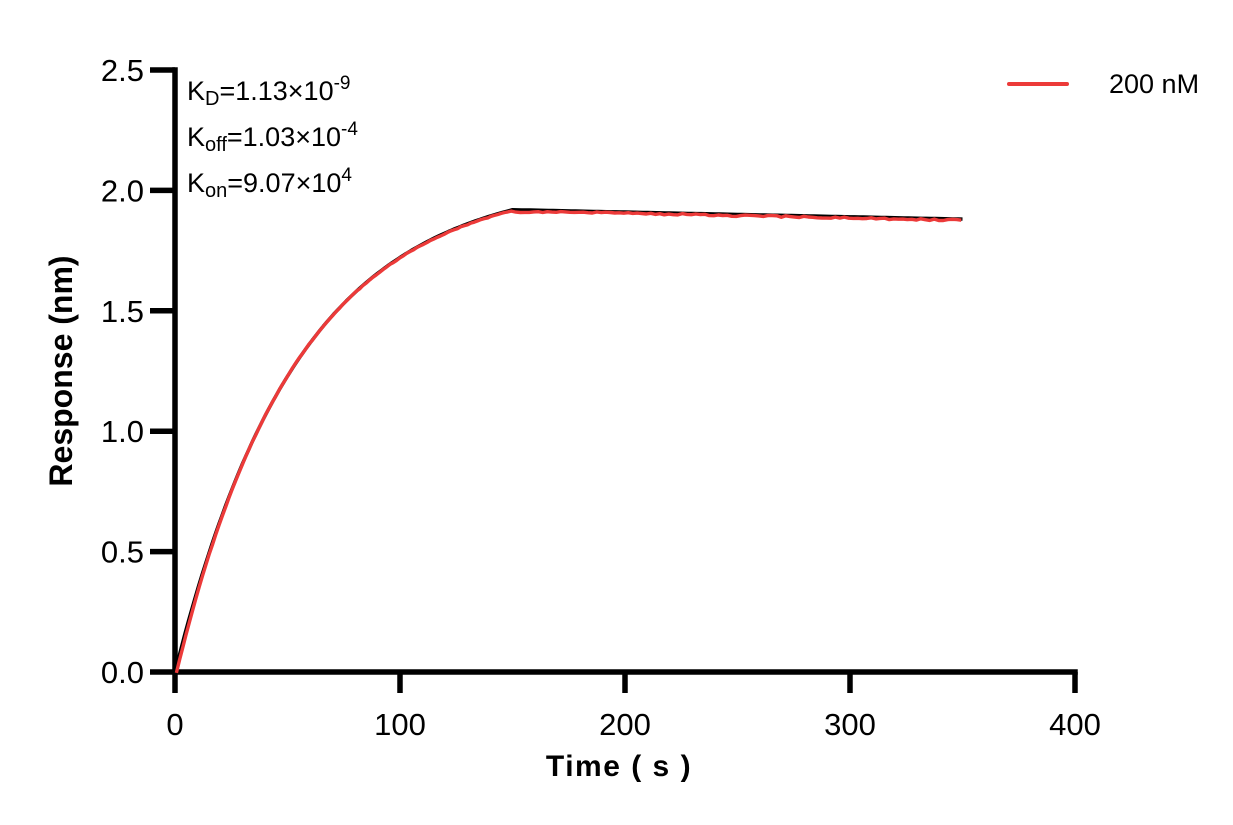  Describe the element at coordinates (1038, 84) in the screenshot. I see `legend-color-line` at that location.